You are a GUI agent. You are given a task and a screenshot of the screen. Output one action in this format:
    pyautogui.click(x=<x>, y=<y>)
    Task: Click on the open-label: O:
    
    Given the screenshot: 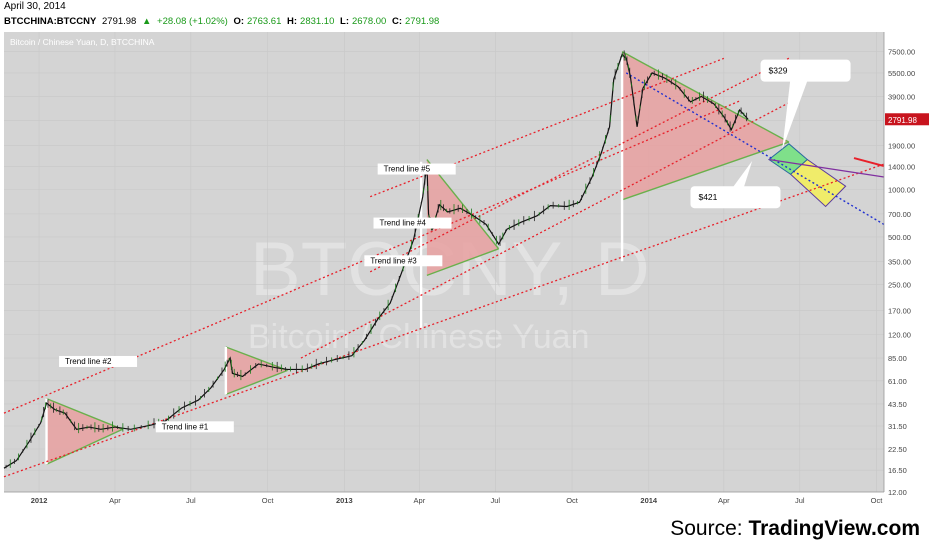 What is the action you would take?
    pyautogui.click(x=239, y=21)
    